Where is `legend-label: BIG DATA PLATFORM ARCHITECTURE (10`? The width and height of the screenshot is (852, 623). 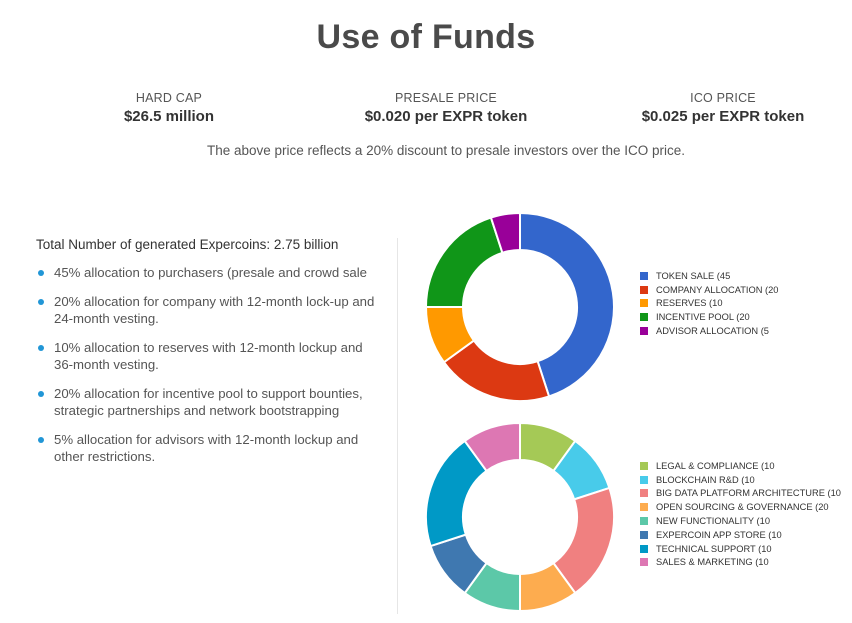 legend-label: BIG DATA PLATFORM ARCHITECTURE (10 is located at coordinates (748, 493).